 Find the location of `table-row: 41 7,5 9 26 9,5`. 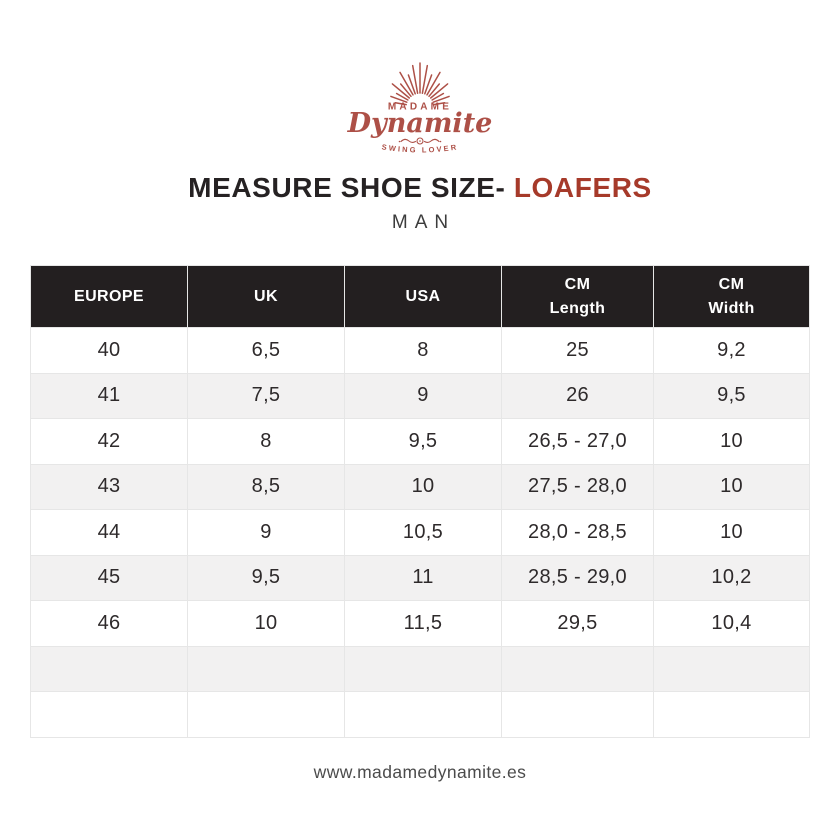

table-row: 41 7,5 9 26 9,5 is located at coordinates (420, 395).